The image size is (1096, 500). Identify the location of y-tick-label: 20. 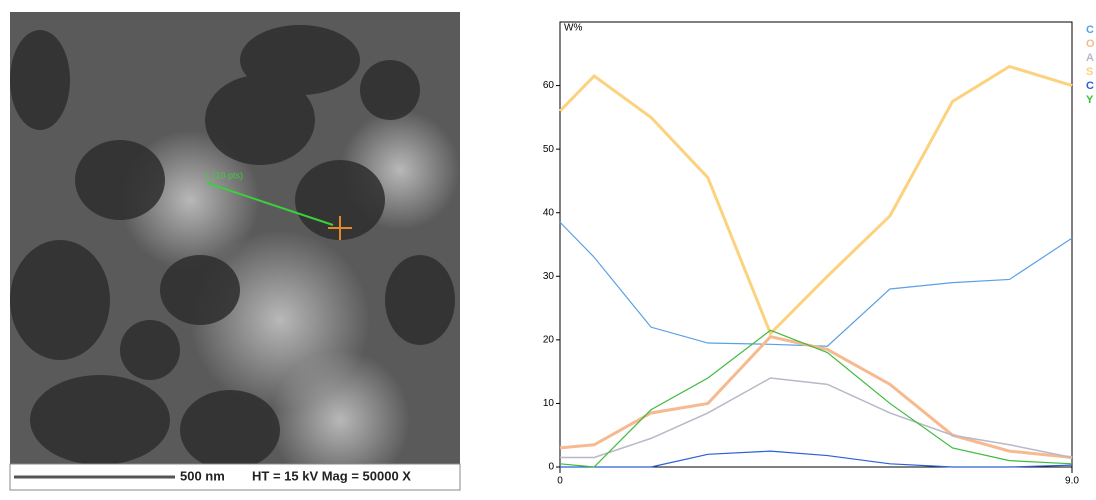
(549, 339).